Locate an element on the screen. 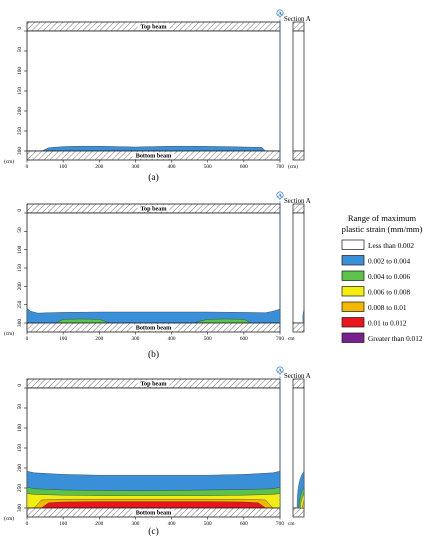  panel-label: (a) is located at coordinates (153, 177).